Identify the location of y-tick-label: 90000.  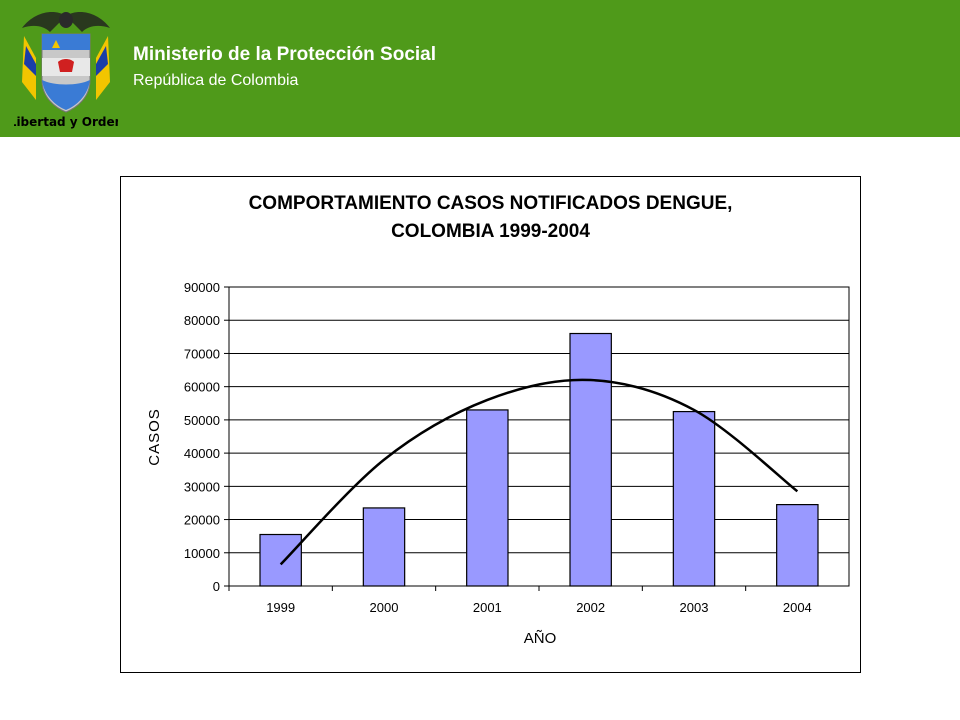
(202, 287).